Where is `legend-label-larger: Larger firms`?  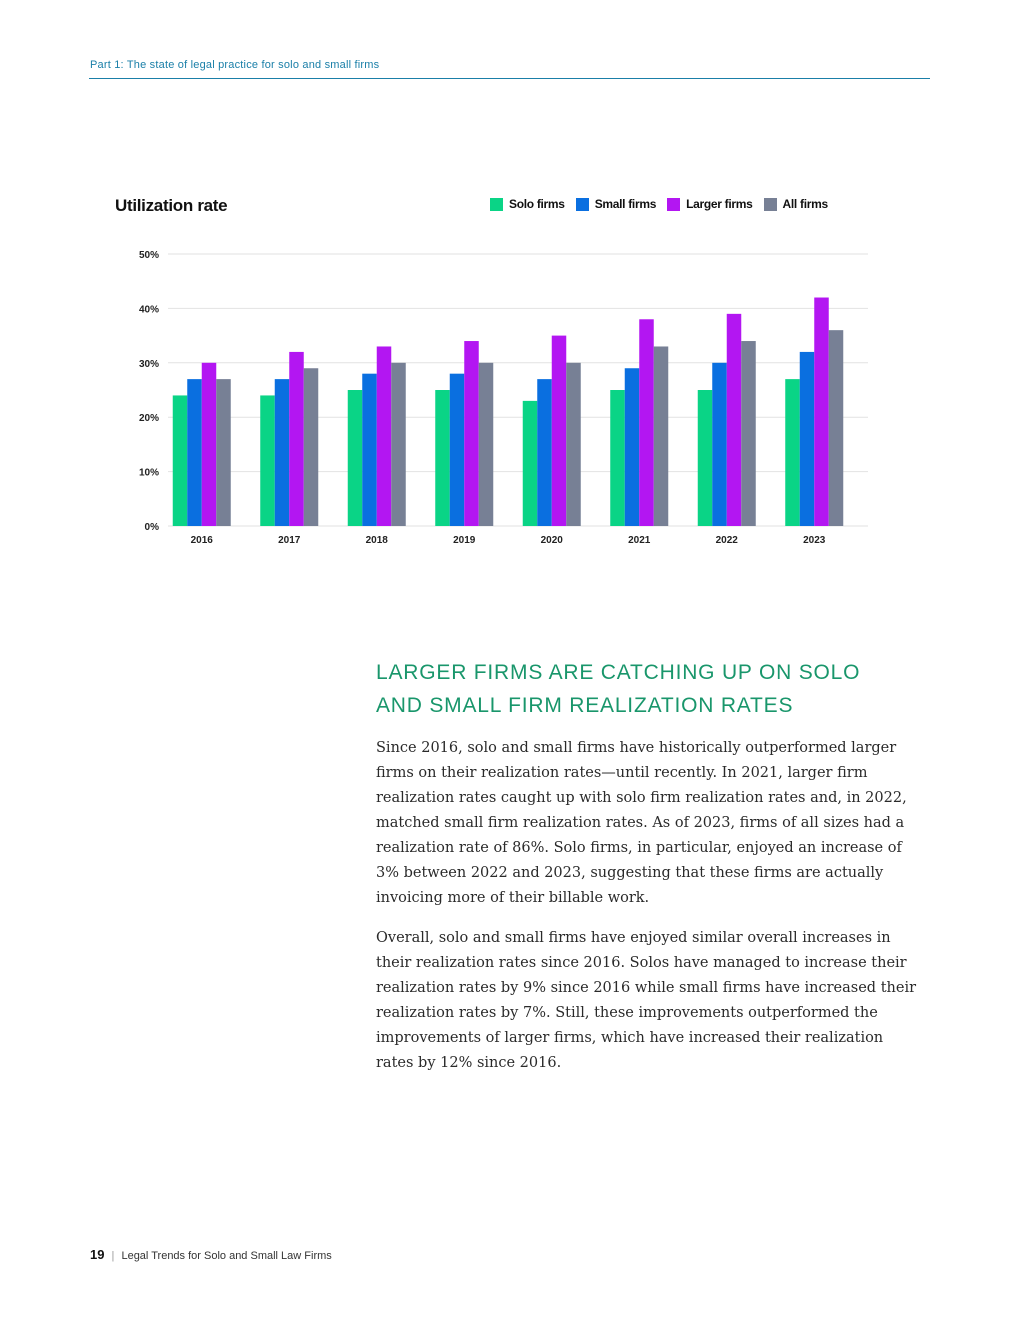
legend-label-larger: Larger firms is located at coordinates (719, 204).